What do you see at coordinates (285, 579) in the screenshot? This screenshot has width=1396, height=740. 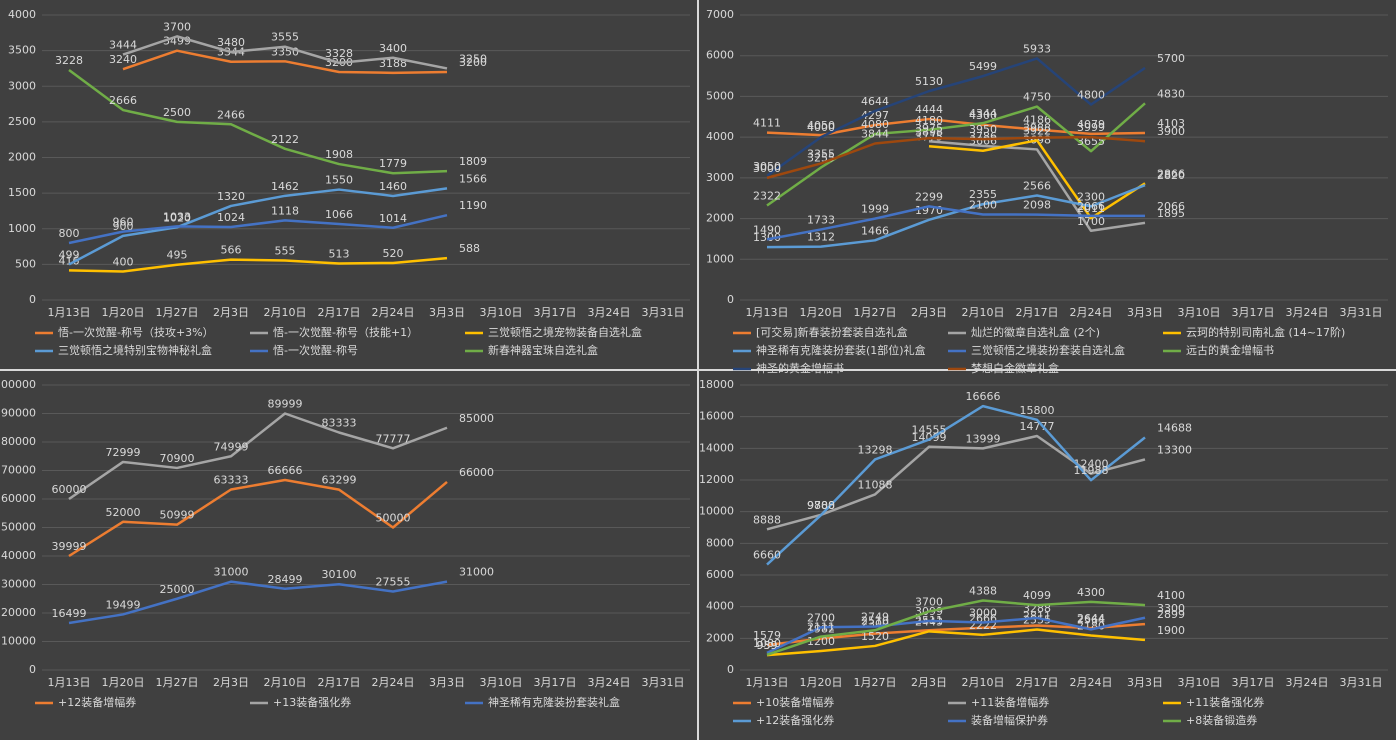 I see `data-label: 28499` at bounding box center [285, 579].